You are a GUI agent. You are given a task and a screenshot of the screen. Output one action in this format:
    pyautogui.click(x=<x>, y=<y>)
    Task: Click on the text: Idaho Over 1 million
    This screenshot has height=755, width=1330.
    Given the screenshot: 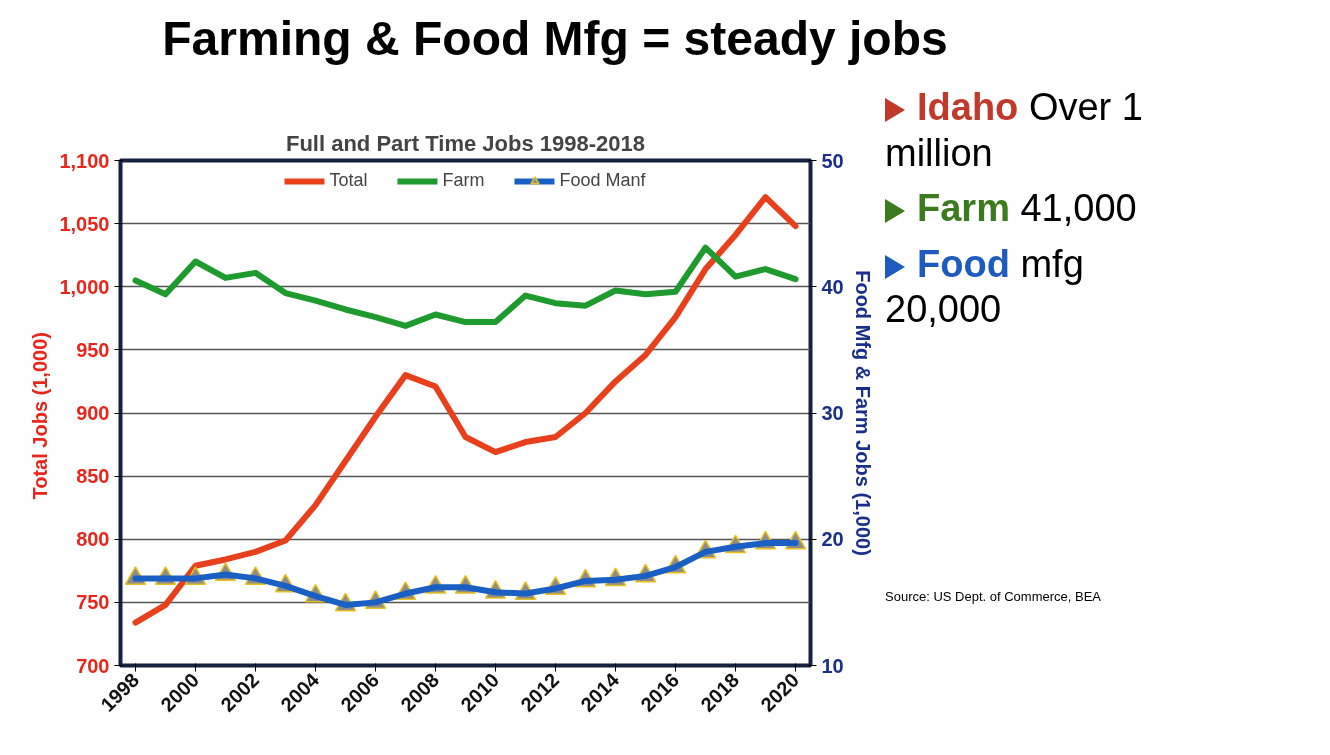 What is the action you would take?
    pyautogui.click(x=1014, y=130)
    